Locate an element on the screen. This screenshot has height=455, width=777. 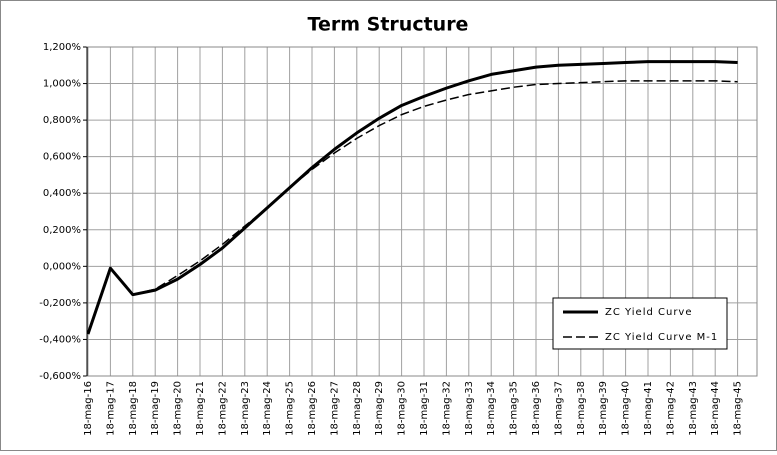
x-tick-label: 18-mag-43 is located at coordinates (693, 408).